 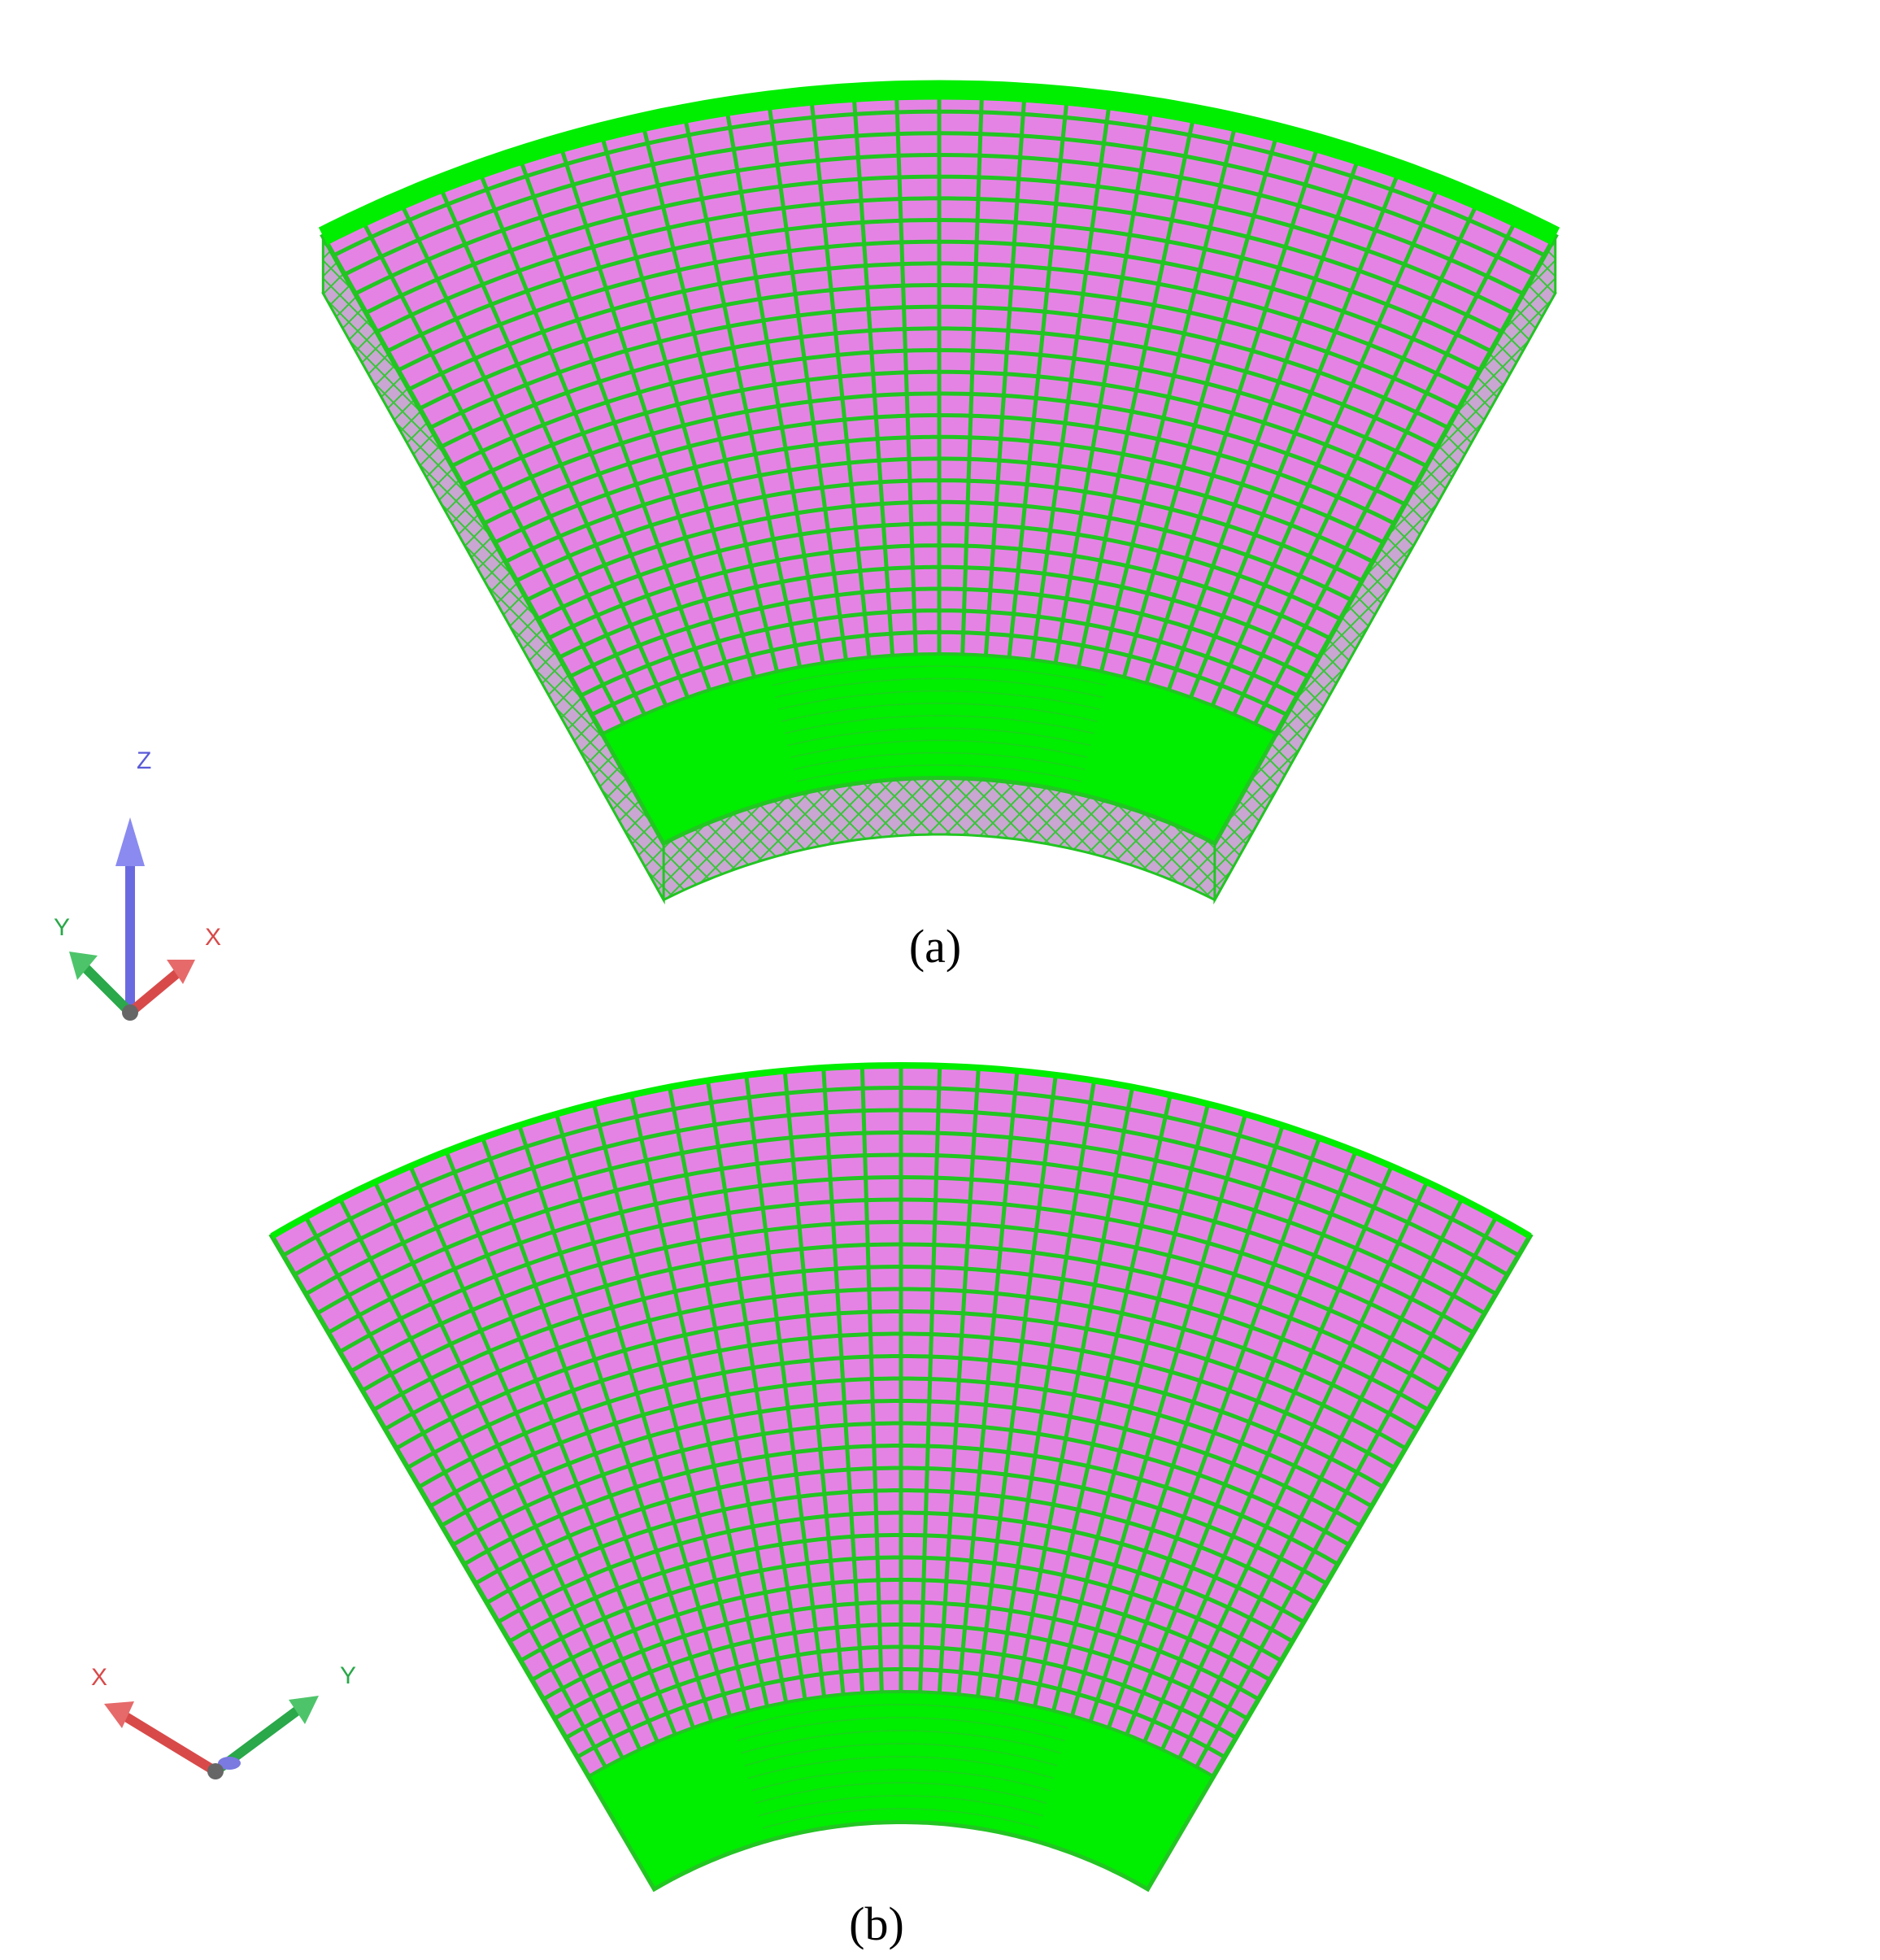 I want to click on panel-a-dense-inner-region, so click(x=939, y=748).